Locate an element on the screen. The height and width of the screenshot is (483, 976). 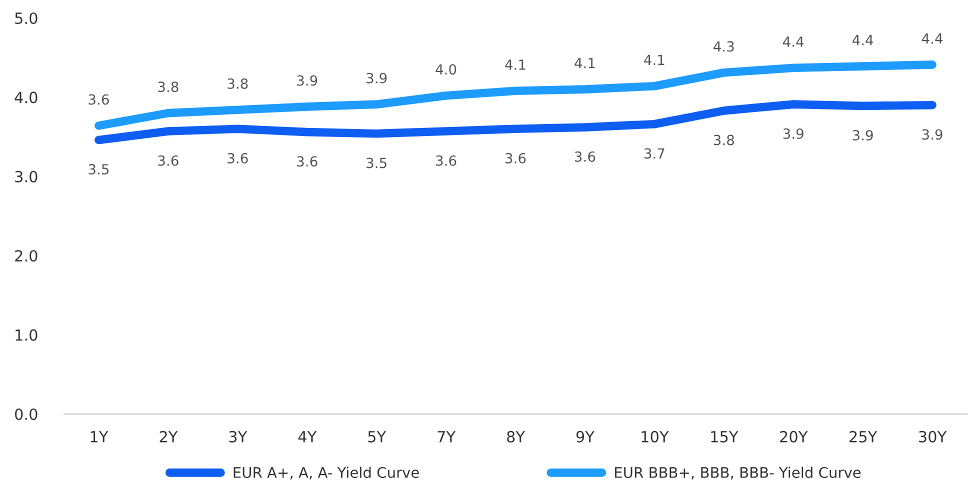
x-tick-label: 2Y is located at coordinates (169, 436).